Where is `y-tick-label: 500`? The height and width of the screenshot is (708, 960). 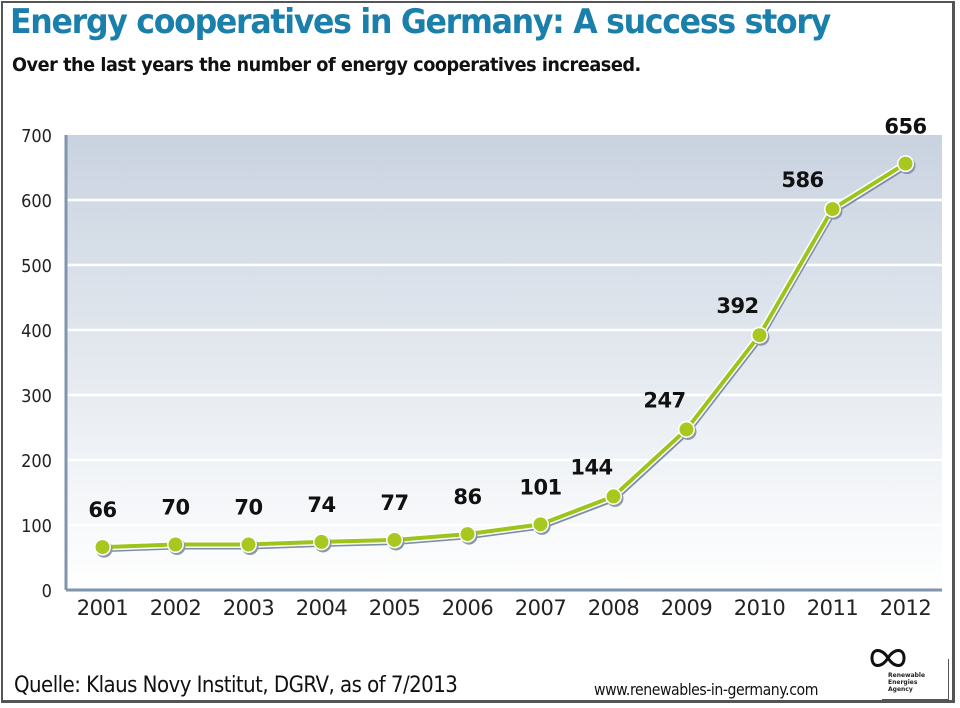 y-tick-label: 500 is located at coordinates (36, 266).